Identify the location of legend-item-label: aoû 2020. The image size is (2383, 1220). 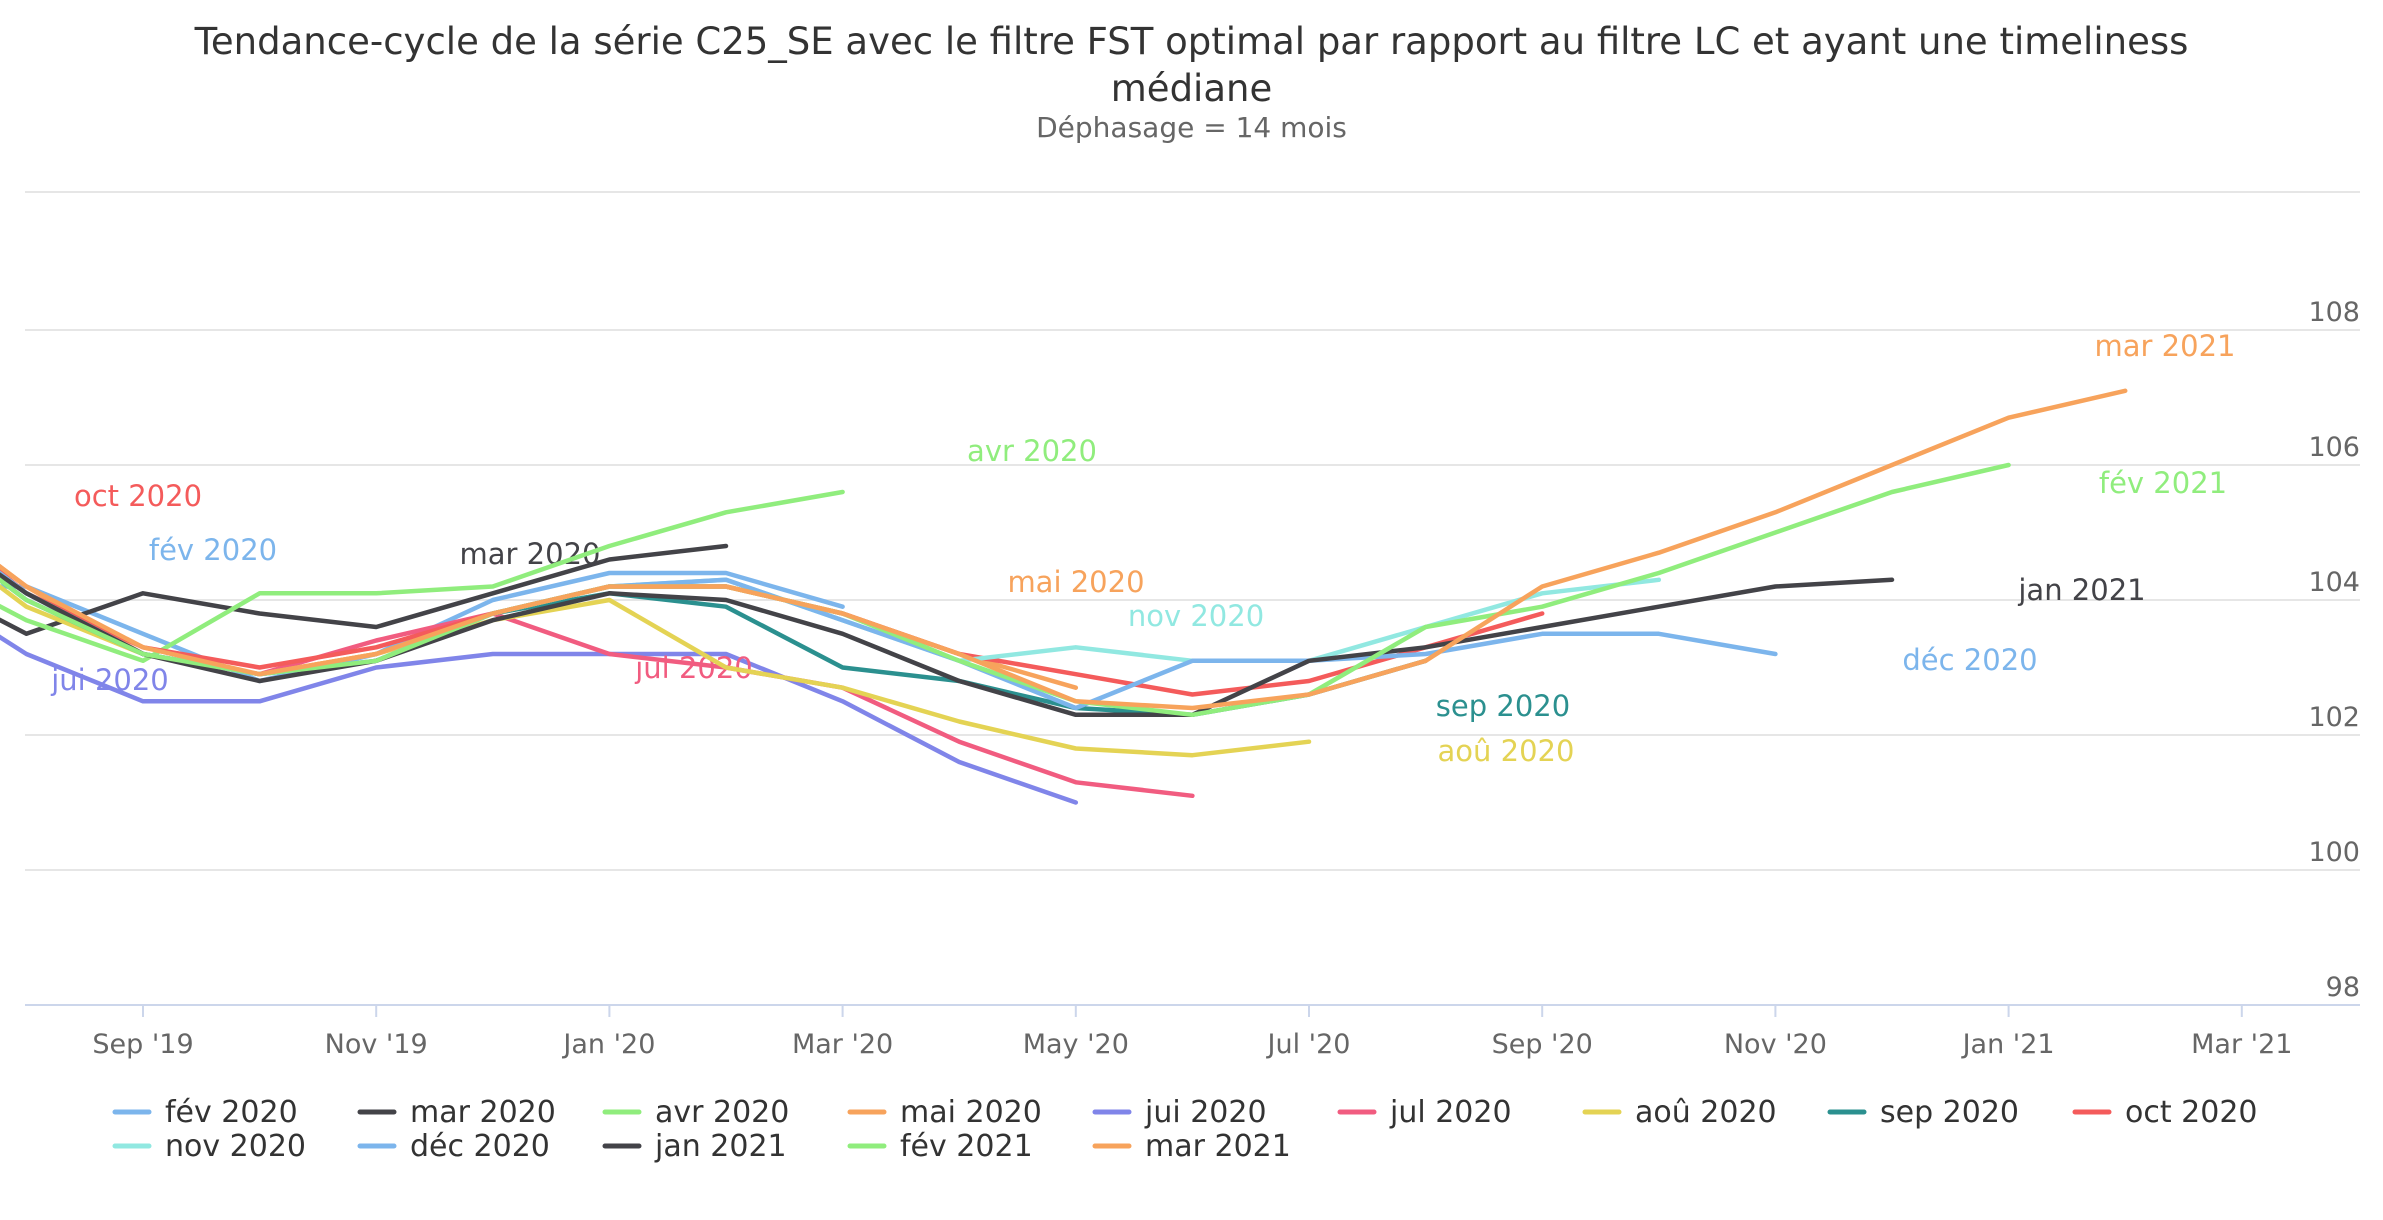
(1706, 1112).